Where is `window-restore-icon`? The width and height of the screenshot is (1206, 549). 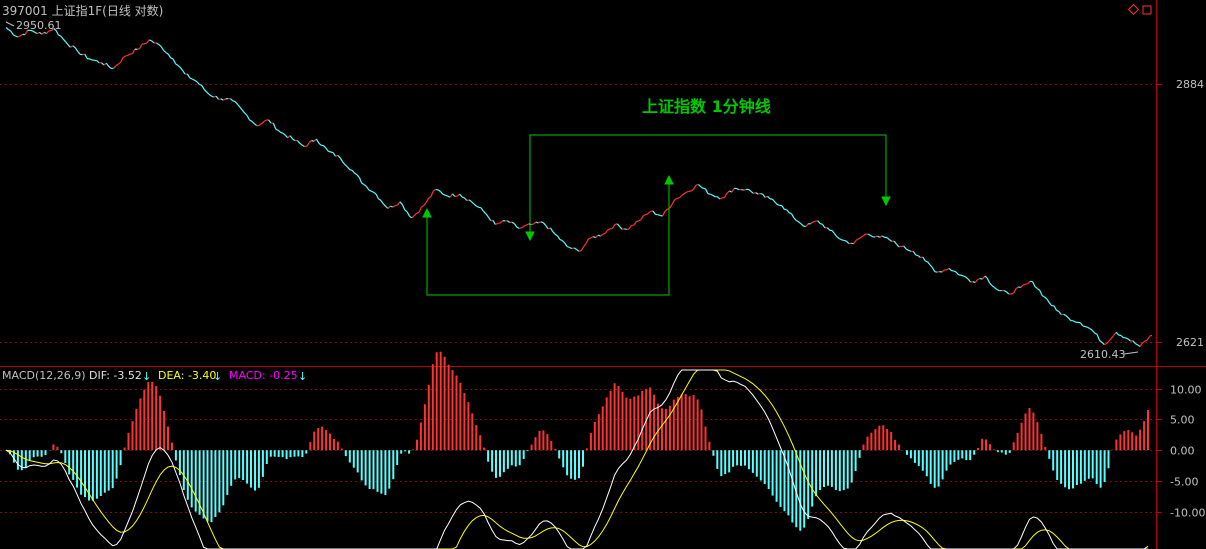
window-restore-icon is located at coordinates (1147, 10).